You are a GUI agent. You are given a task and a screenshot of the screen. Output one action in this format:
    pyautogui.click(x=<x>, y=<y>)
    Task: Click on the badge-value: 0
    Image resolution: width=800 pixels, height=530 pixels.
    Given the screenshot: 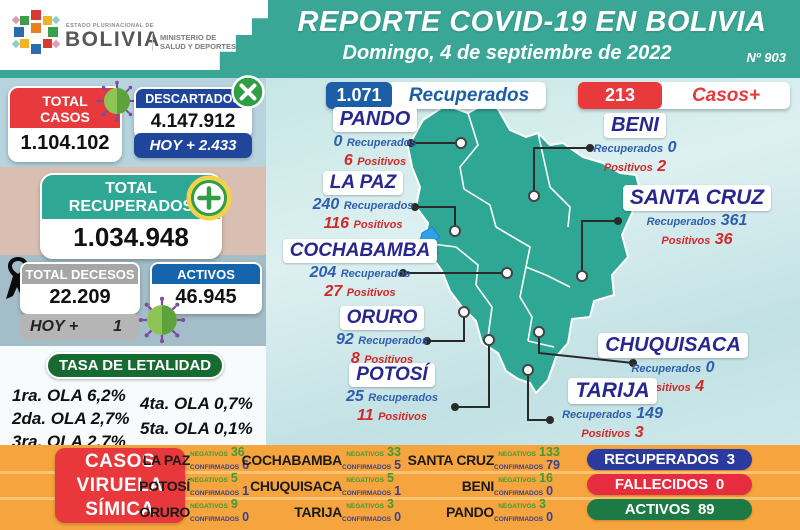 What is the action you would take?
    pyautogui.click(x=720, y=484)
    